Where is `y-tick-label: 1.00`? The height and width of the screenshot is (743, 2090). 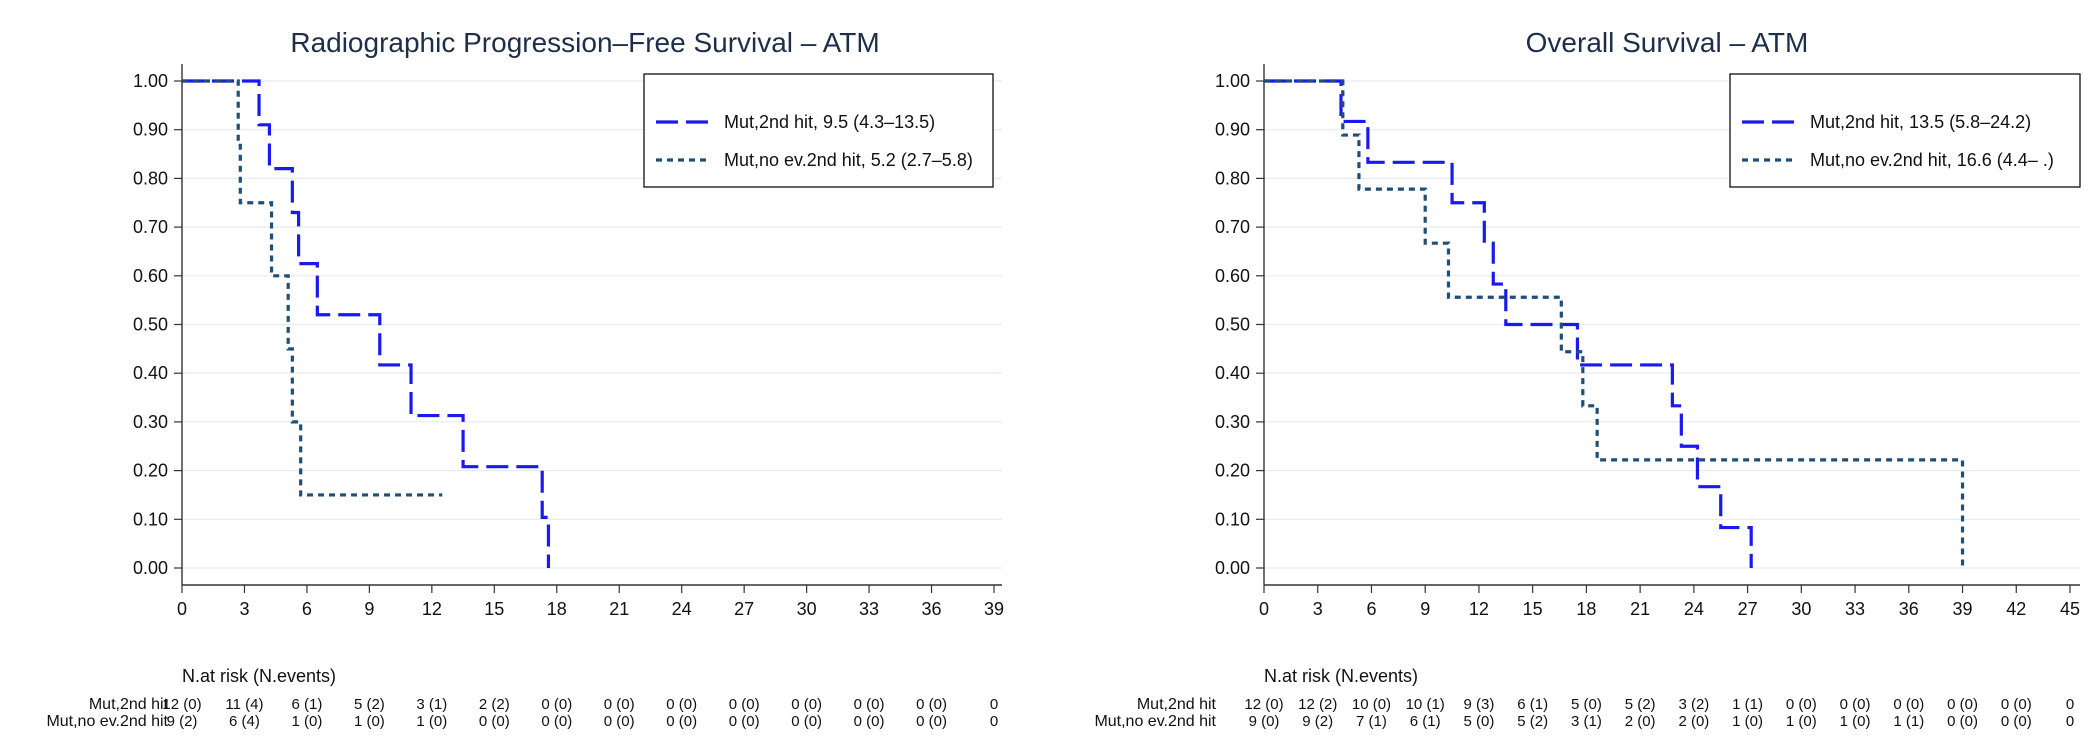 y-tick-label: 1.00 is located at coordinates (150, 81).